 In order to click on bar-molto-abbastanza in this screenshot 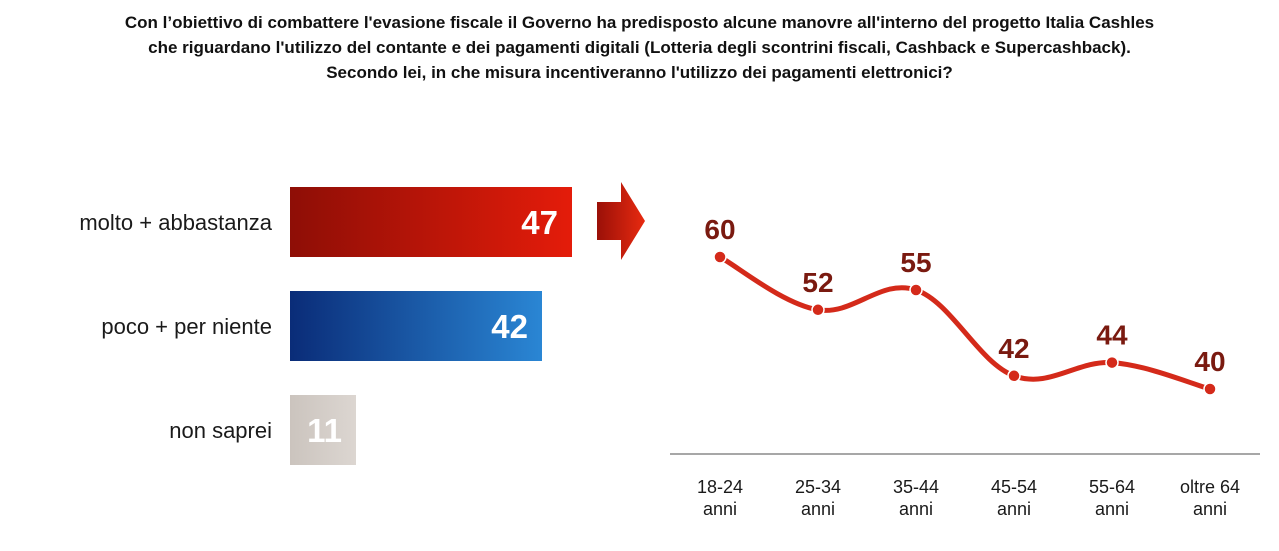, I will do `click(431, 222)`.